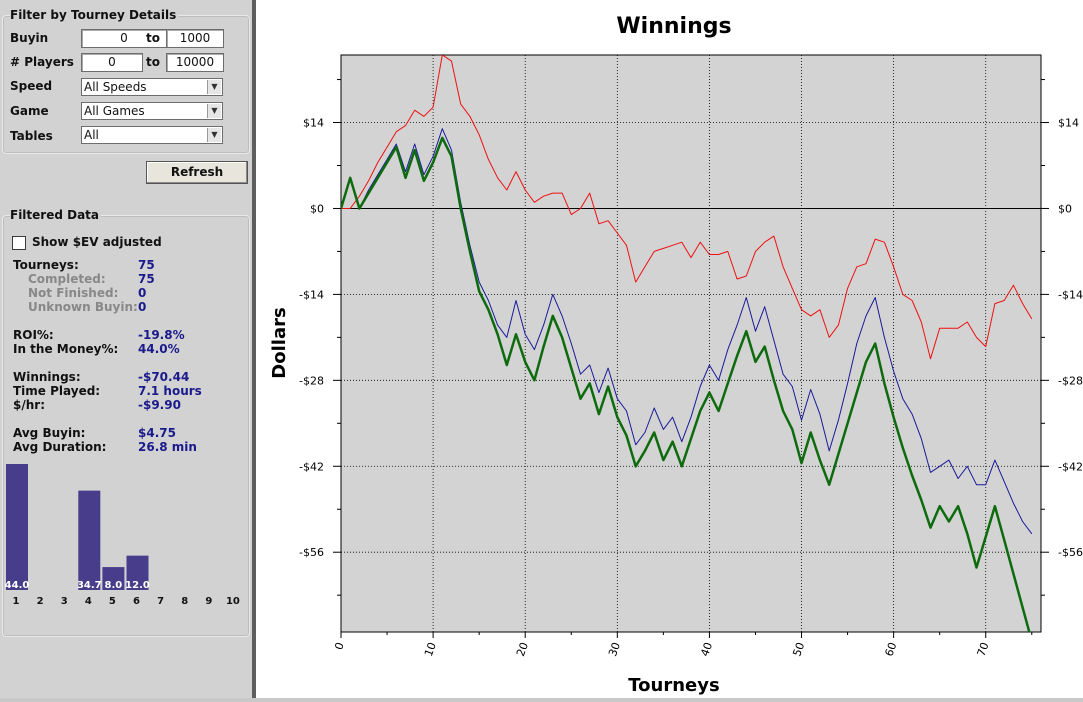  Describe the element at coordinates (73, 293) in the screenshot. I see `stat-label: Not Finished:` at that location.